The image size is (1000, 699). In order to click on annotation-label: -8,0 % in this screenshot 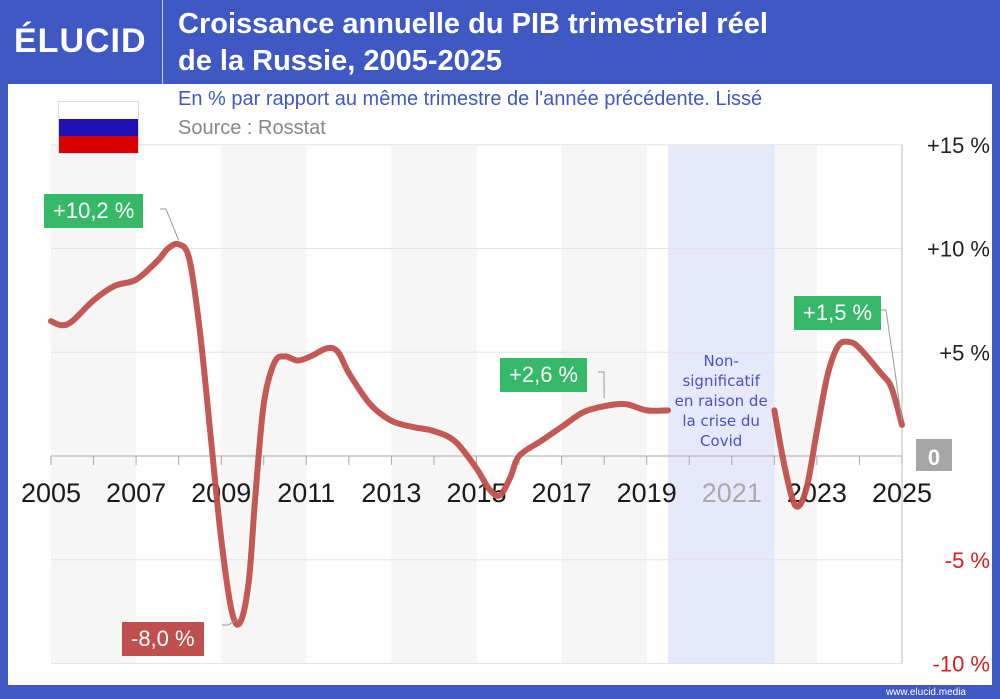, I will do `click(163, 639)`.